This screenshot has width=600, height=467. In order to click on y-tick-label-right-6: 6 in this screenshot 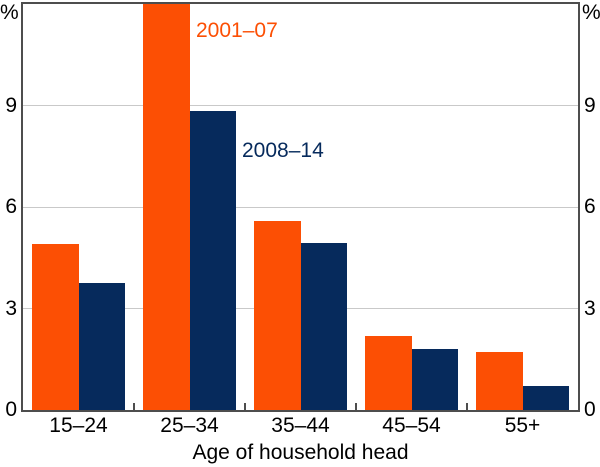, I will do `click(590, 206)`.